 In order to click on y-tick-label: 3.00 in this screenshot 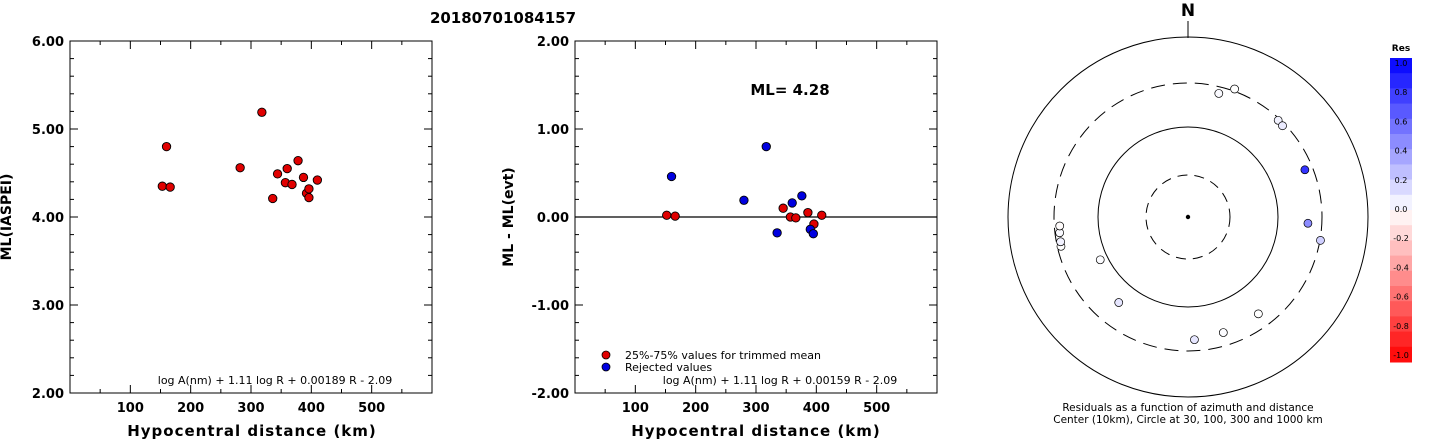, I will do `click(48, 306)`.